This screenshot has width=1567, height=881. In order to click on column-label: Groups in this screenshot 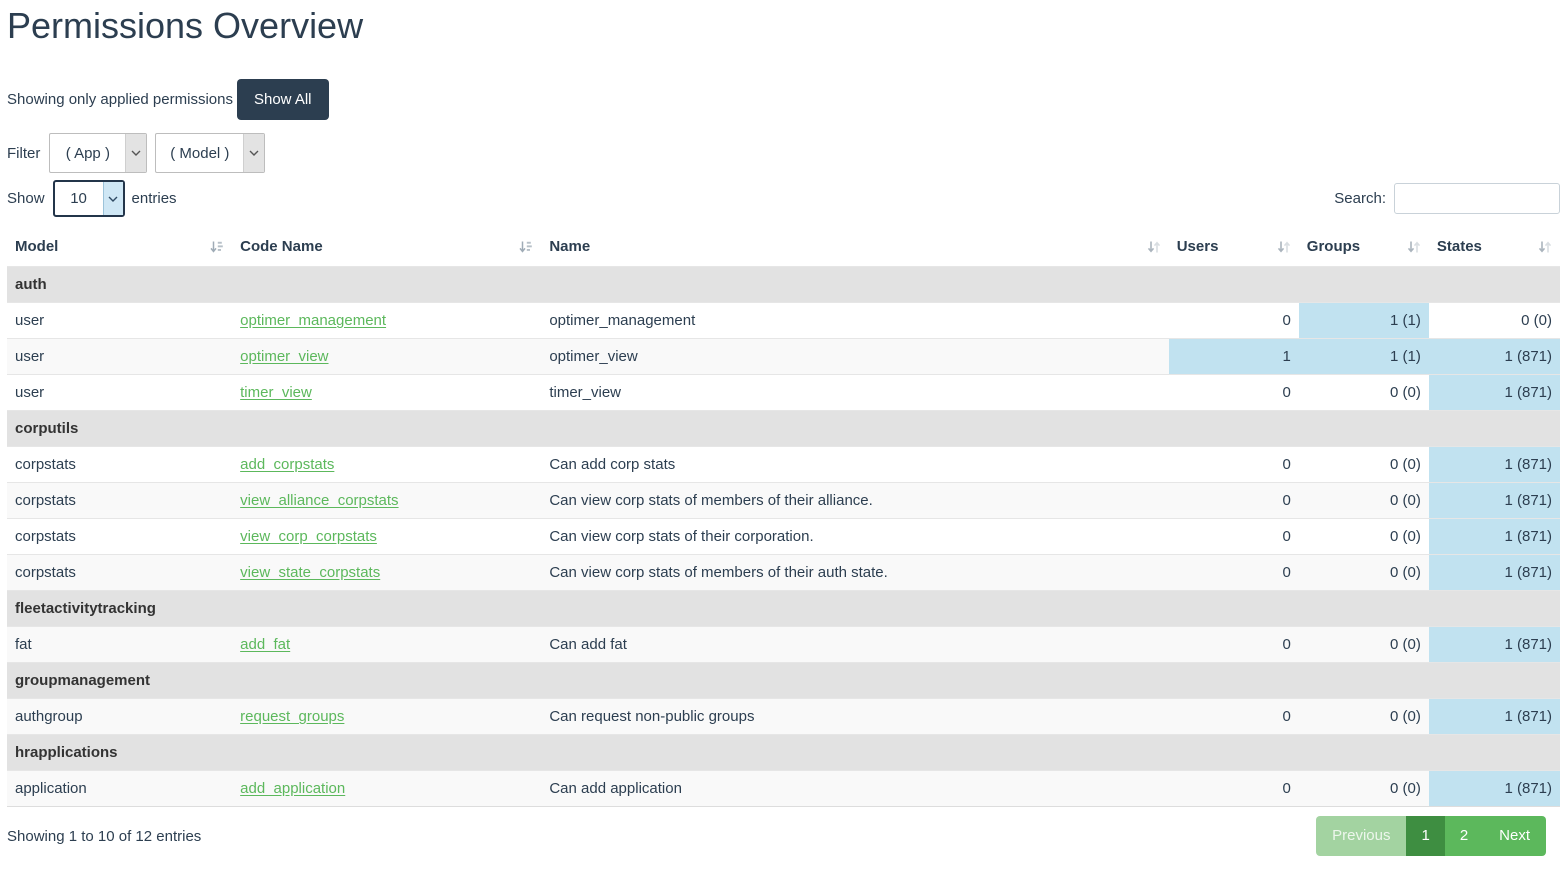, I will do `click(1333, 246)`.